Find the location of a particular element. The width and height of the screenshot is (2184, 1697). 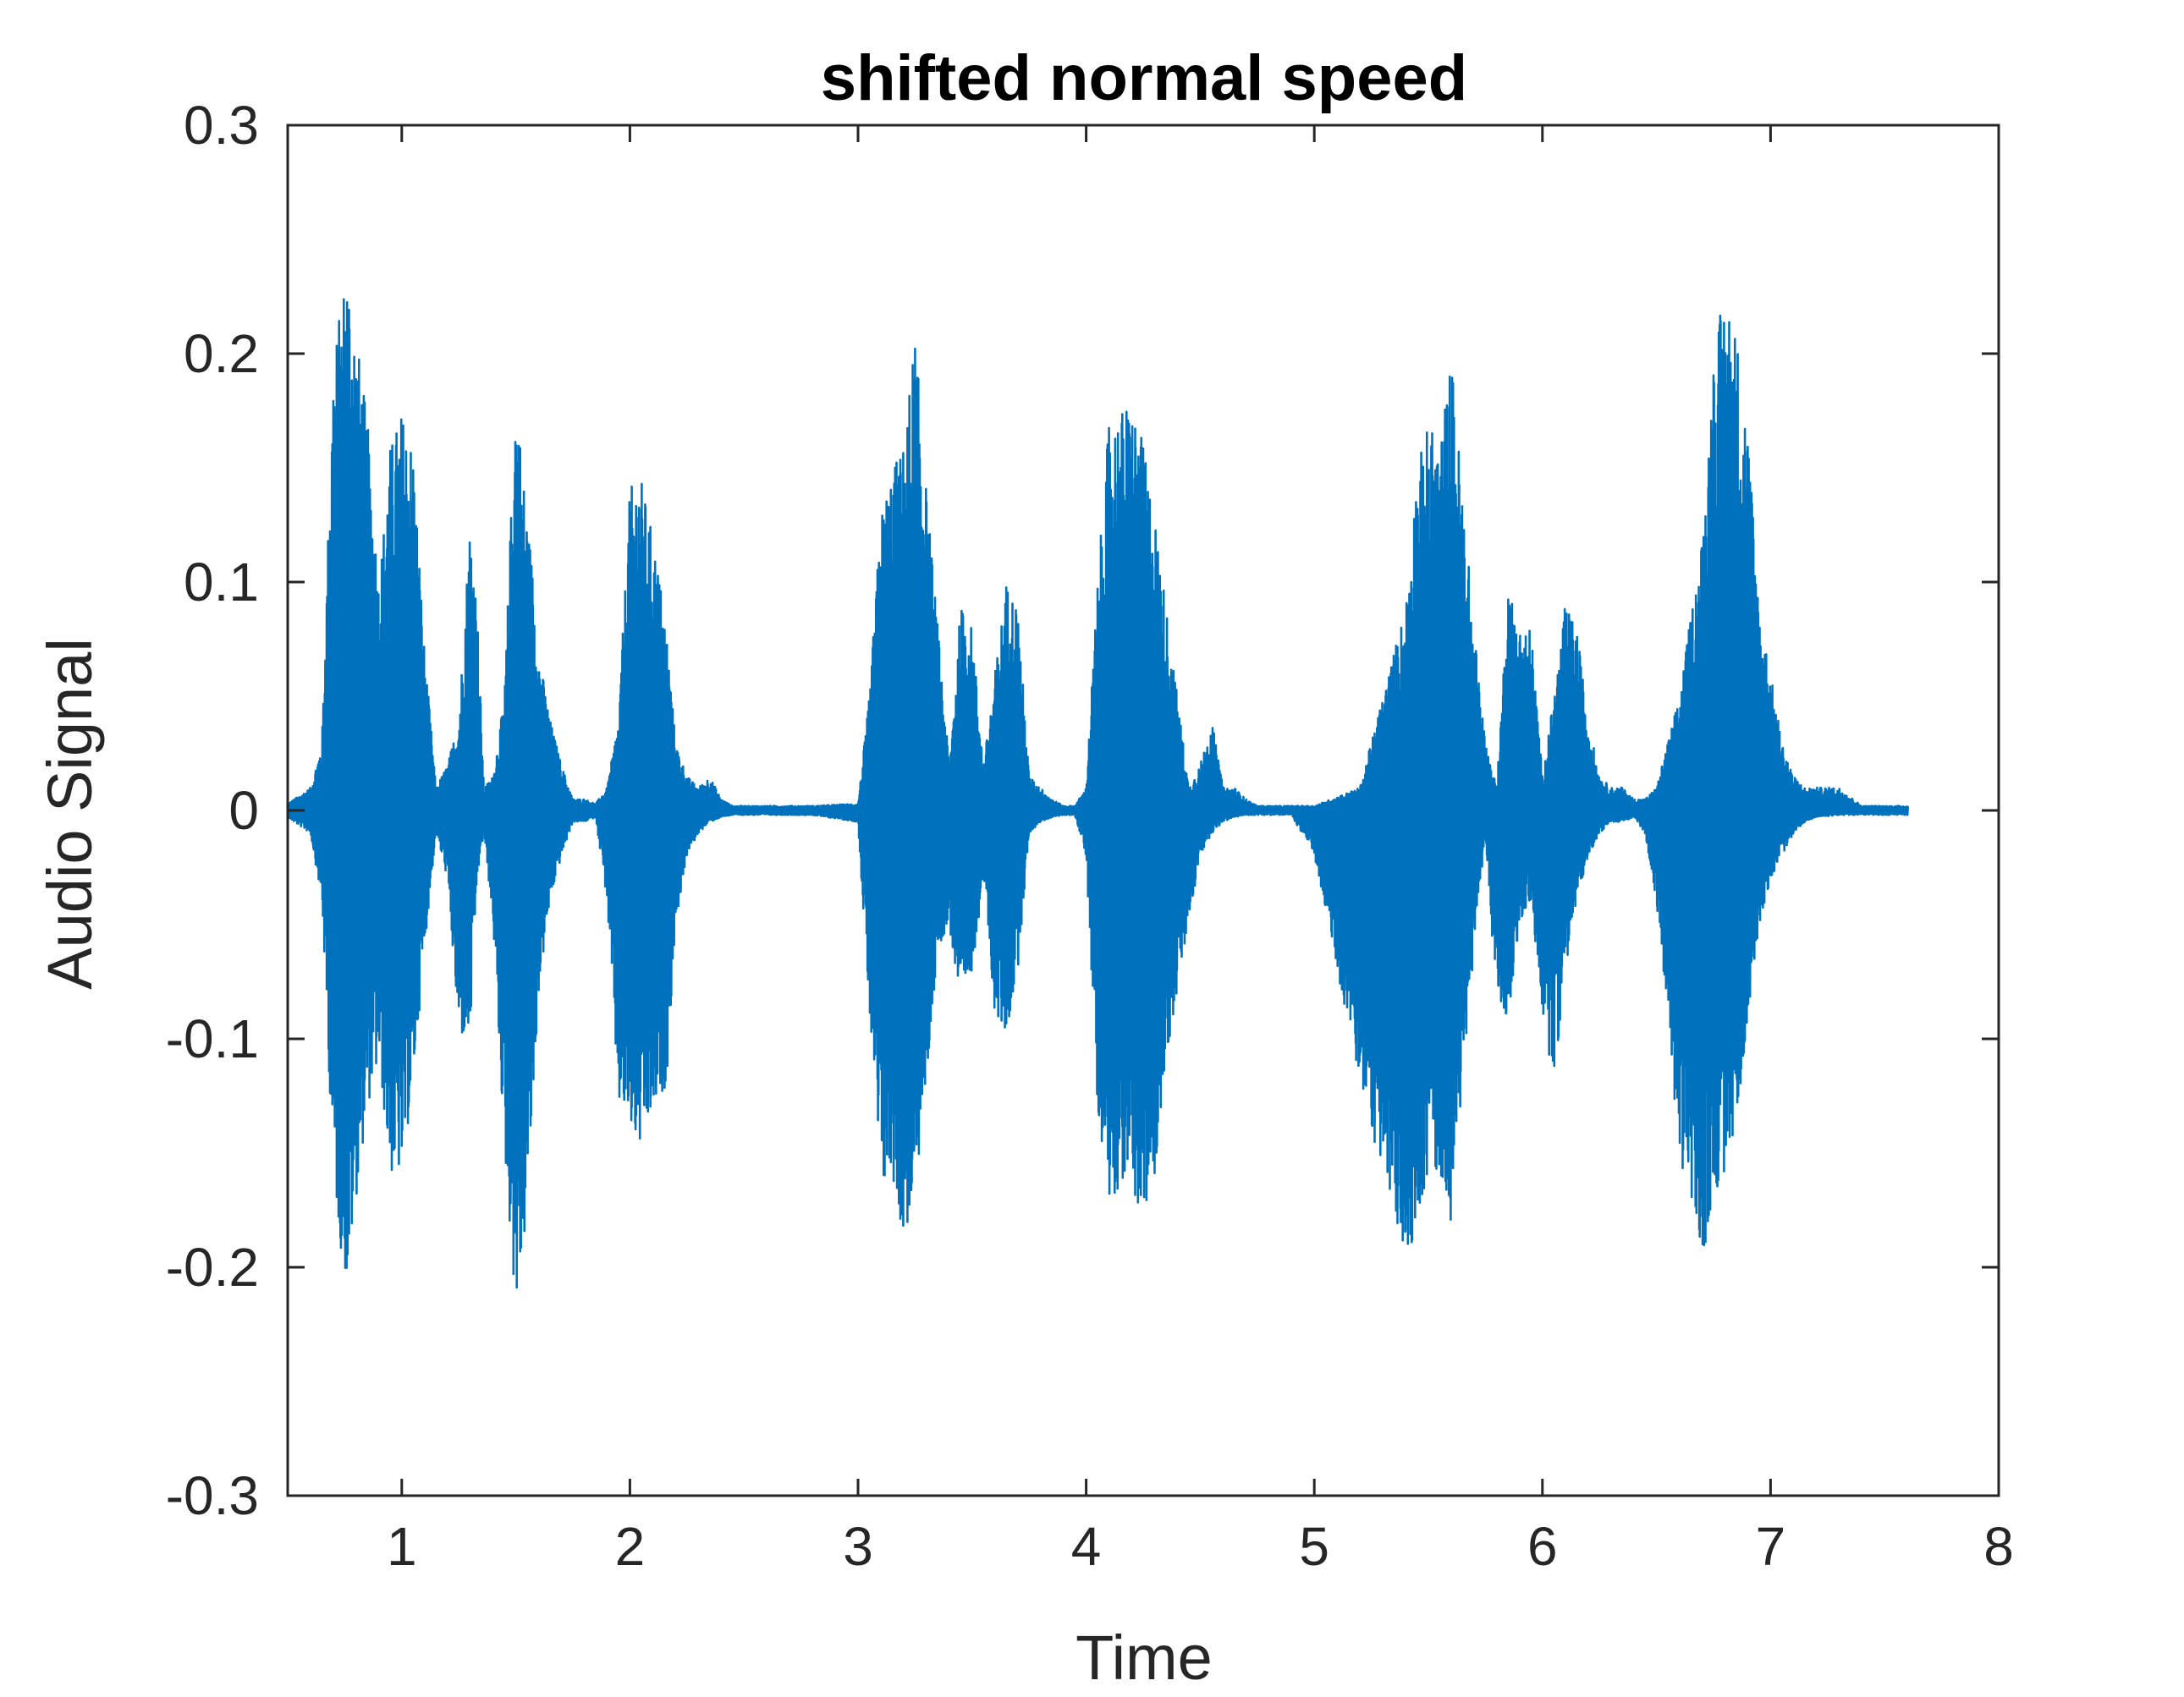

y-tick-label: -0.3 is located at coordinates (212, 1495).